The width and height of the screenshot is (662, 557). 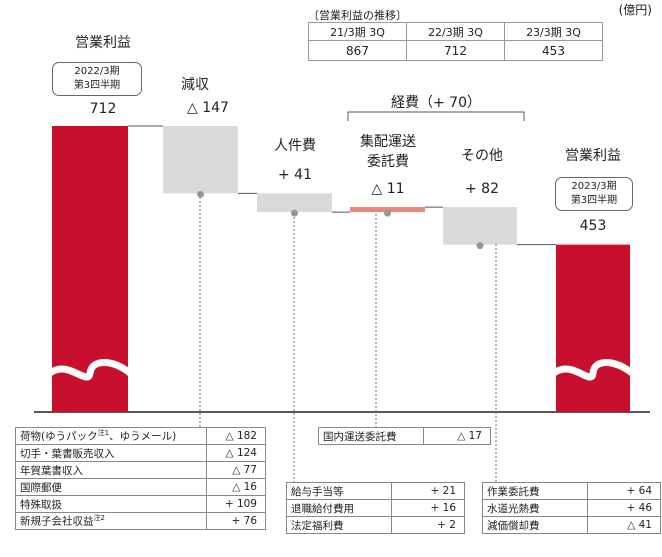 I want to click on trend-header: 21/3期 3Q, so click(x=357, y=31).